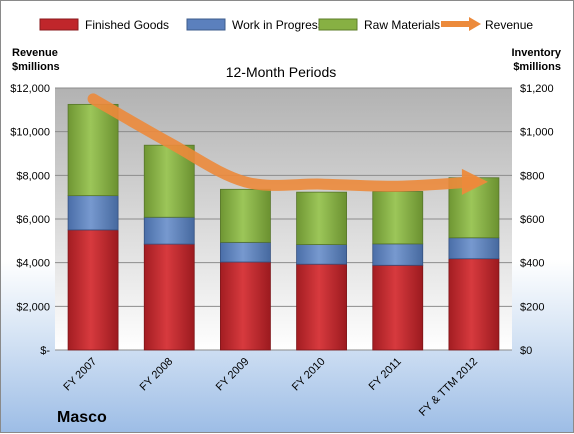 Image resolution: width=574 pixels, height=434 pixels. What do you see at coordinates (532, 307) in the screenshot?
I see `right-tick-label: $200` at bounding box center [532, 307].